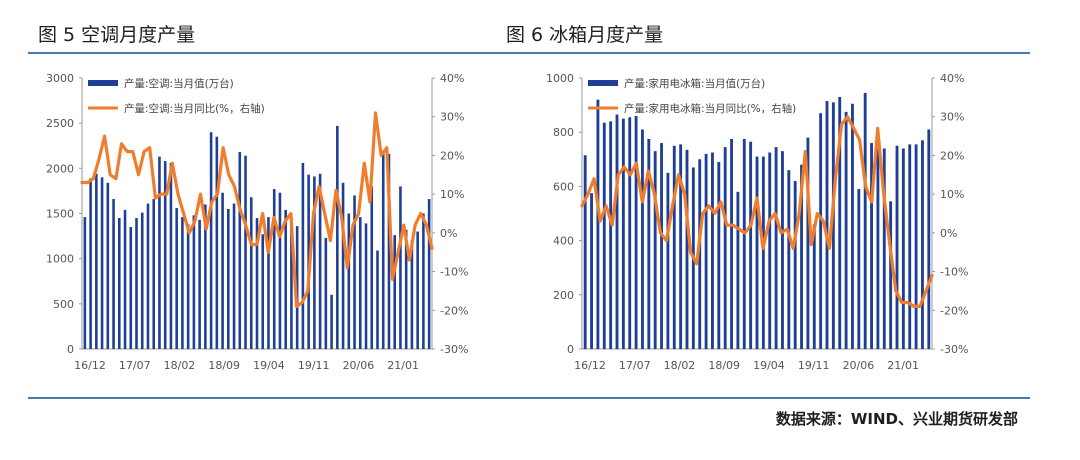  Describe the element at coordinates (585, 35) in the screenshot. I see `chart-title-refrigerator: 图 6 冰箱月度产量` at that location.